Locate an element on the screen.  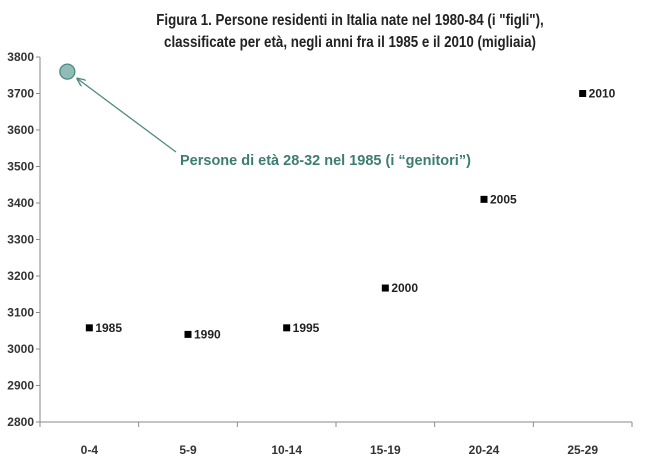
y-tick-label: 2900 is located at coordinates (20, 386).